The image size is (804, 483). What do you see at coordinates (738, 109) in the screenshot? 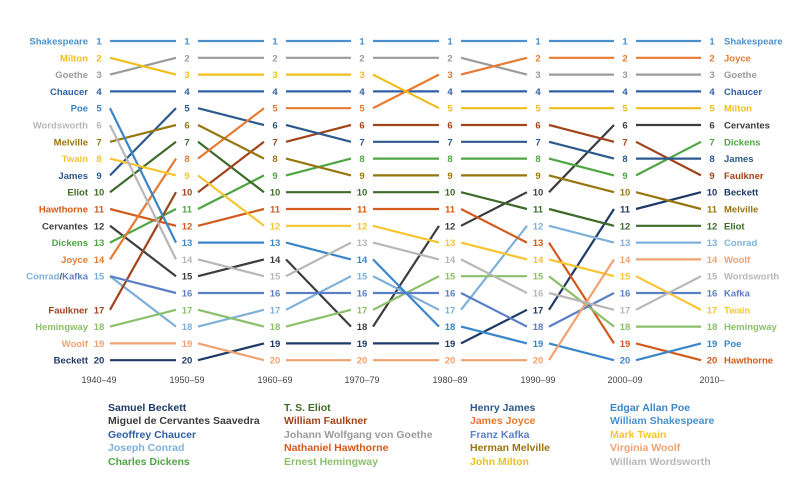
I see `right-label: Milton` at bounding box center [738, 109].